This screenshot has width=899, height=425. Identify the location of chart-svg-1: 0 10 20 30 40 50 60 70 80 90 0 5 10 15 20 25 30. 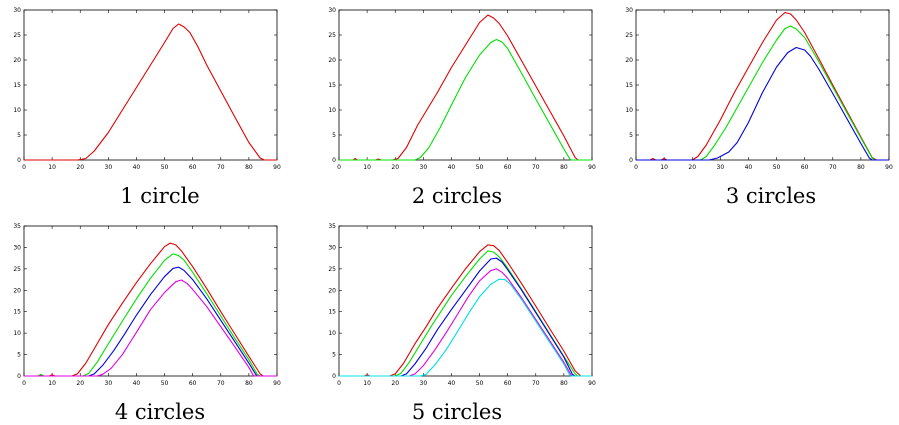
(147, 89).